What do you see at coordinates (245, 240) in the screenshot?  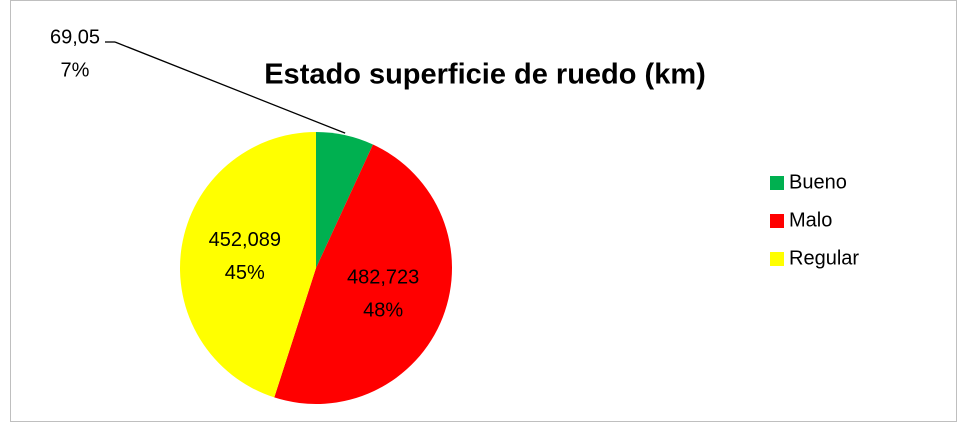 I see `data-label: 452,089` at bounding box center [245, 240].